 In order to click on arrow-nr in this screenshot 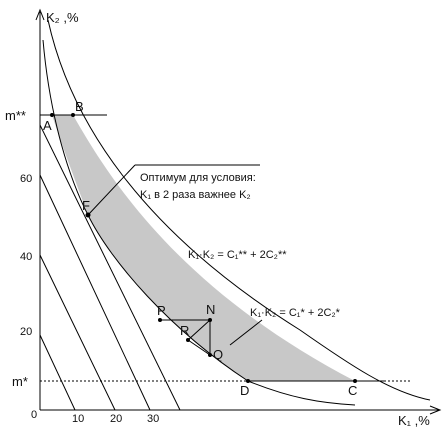, I will do `click(199, 330)`.